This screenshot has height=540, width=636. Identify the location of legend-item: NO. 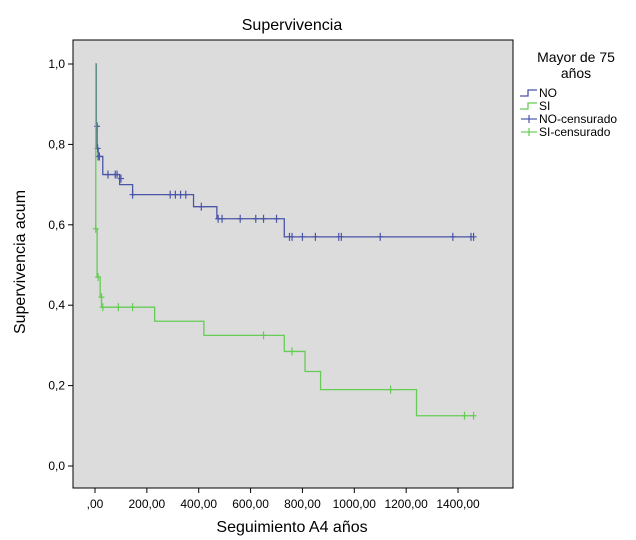
(538, 93).